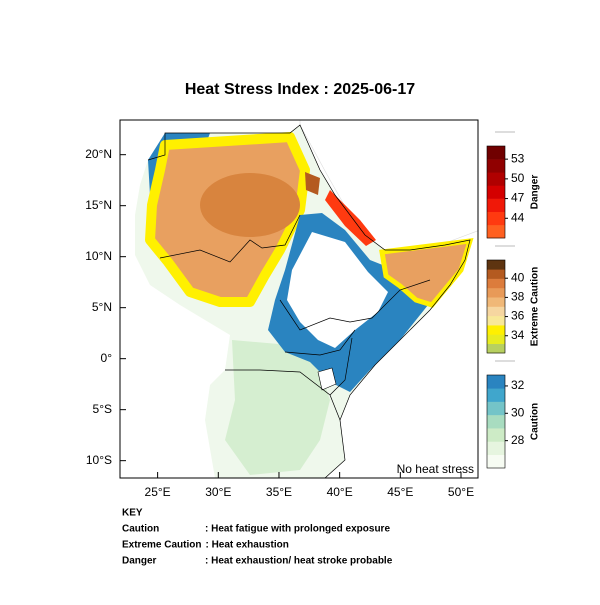 This screenshot has width=600, height=605. I want to click on x-tick-label: 25°E, so click(158, 492).